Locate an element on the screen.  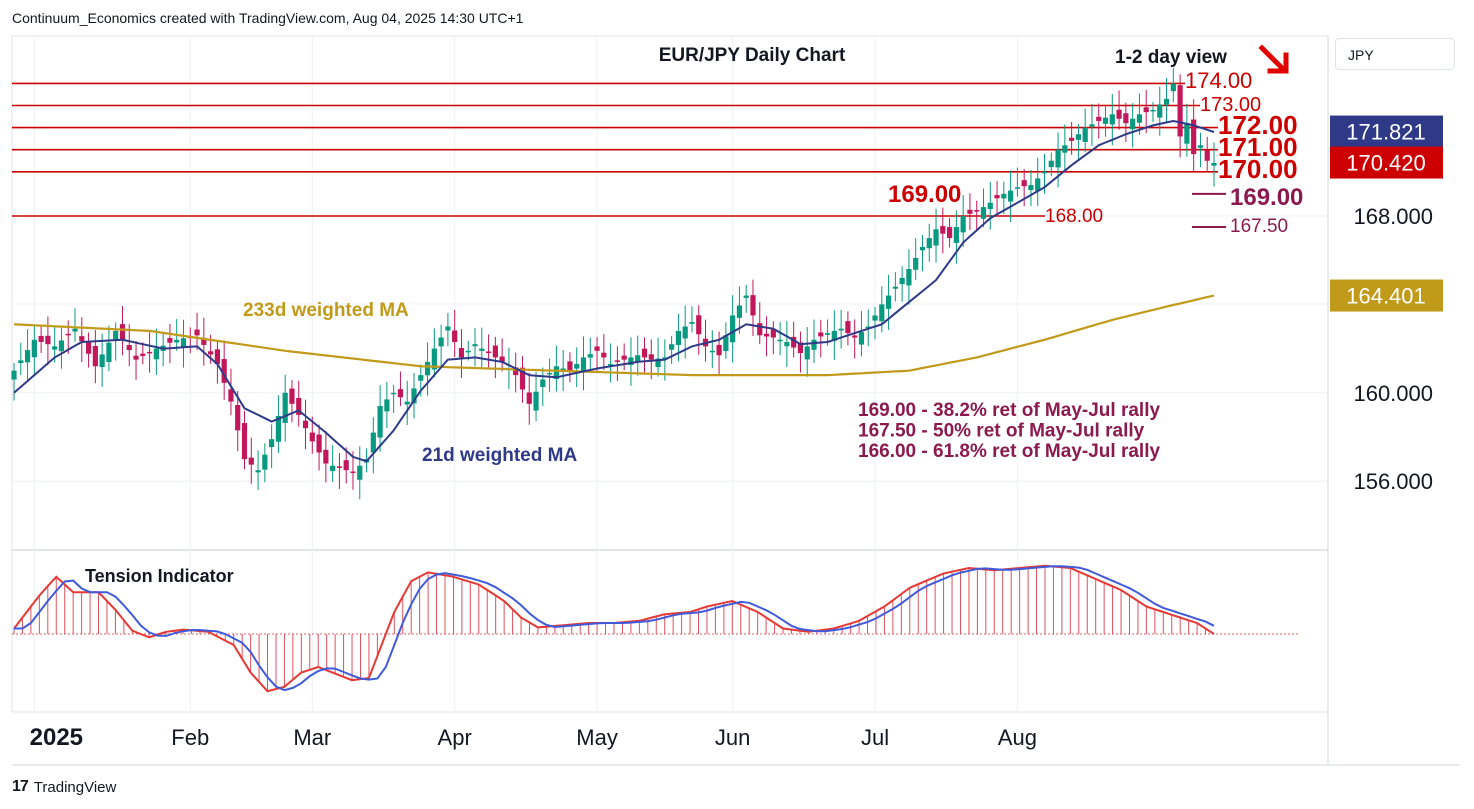
price-tag-ma233 is located at coordinates (1386, 295).